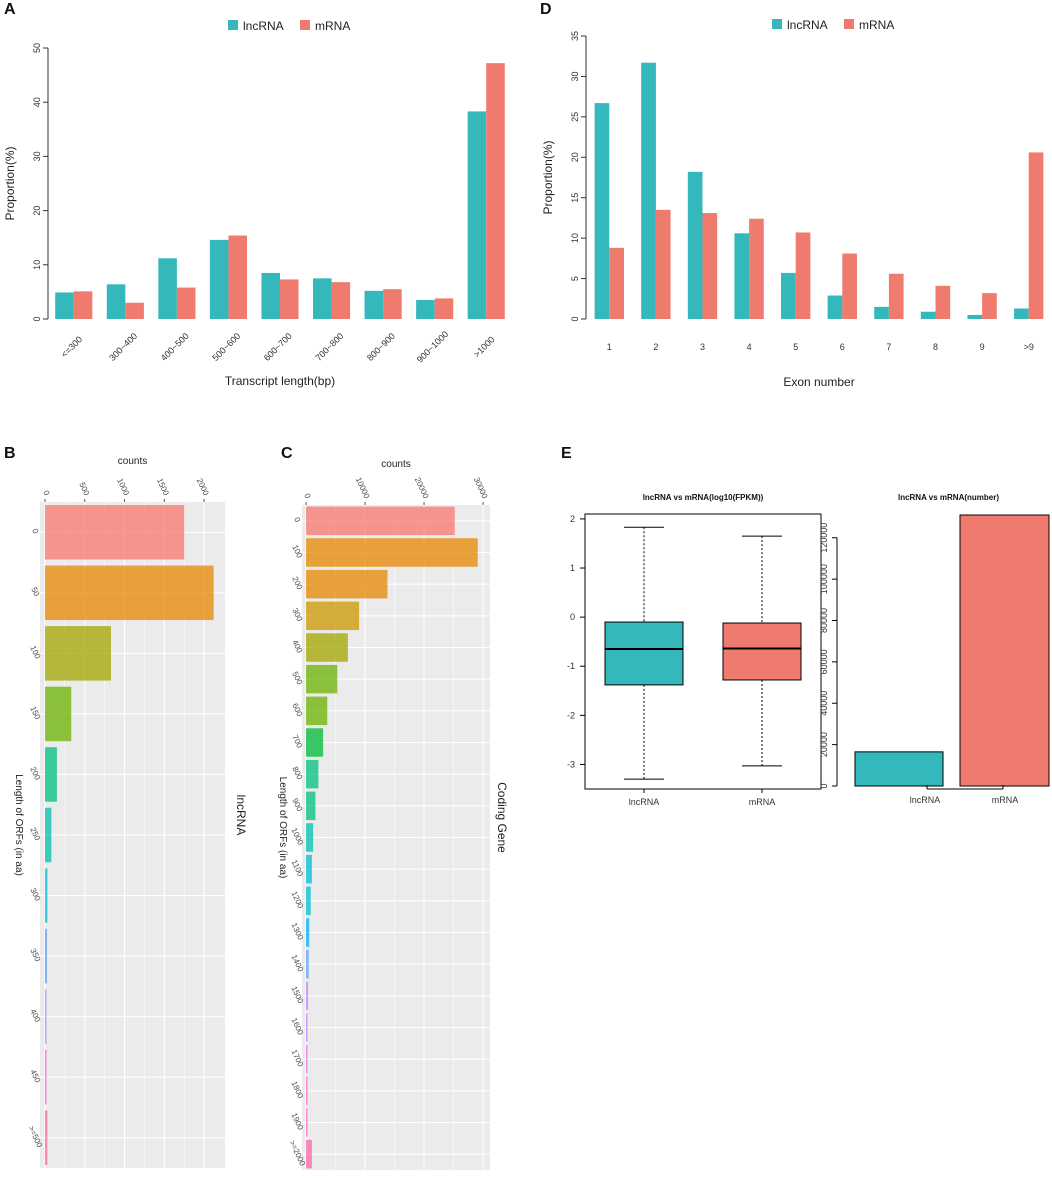 The width and height of the screenshot is (1052, 1178). I want to click on bar-2000, so click(309, 1154).